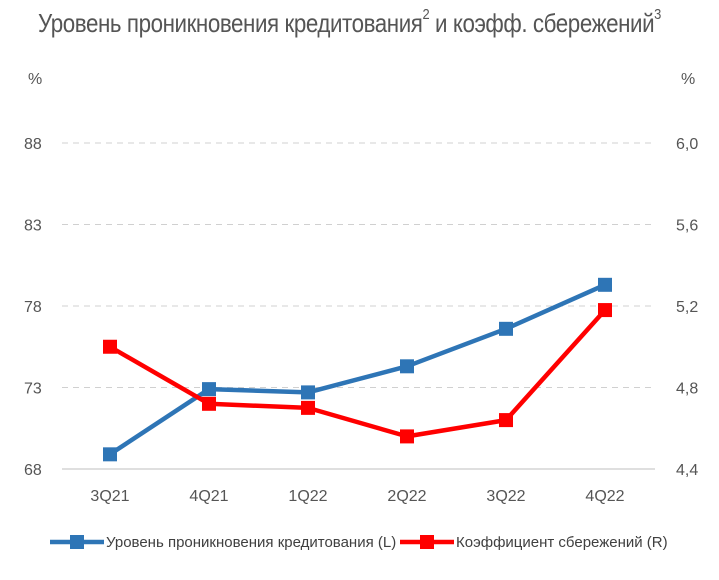 The image size is (719, 580). Describe the element at coordinates (687, 307) in the screenshot. I see `y-right-tick-label: 5,2` at that location.